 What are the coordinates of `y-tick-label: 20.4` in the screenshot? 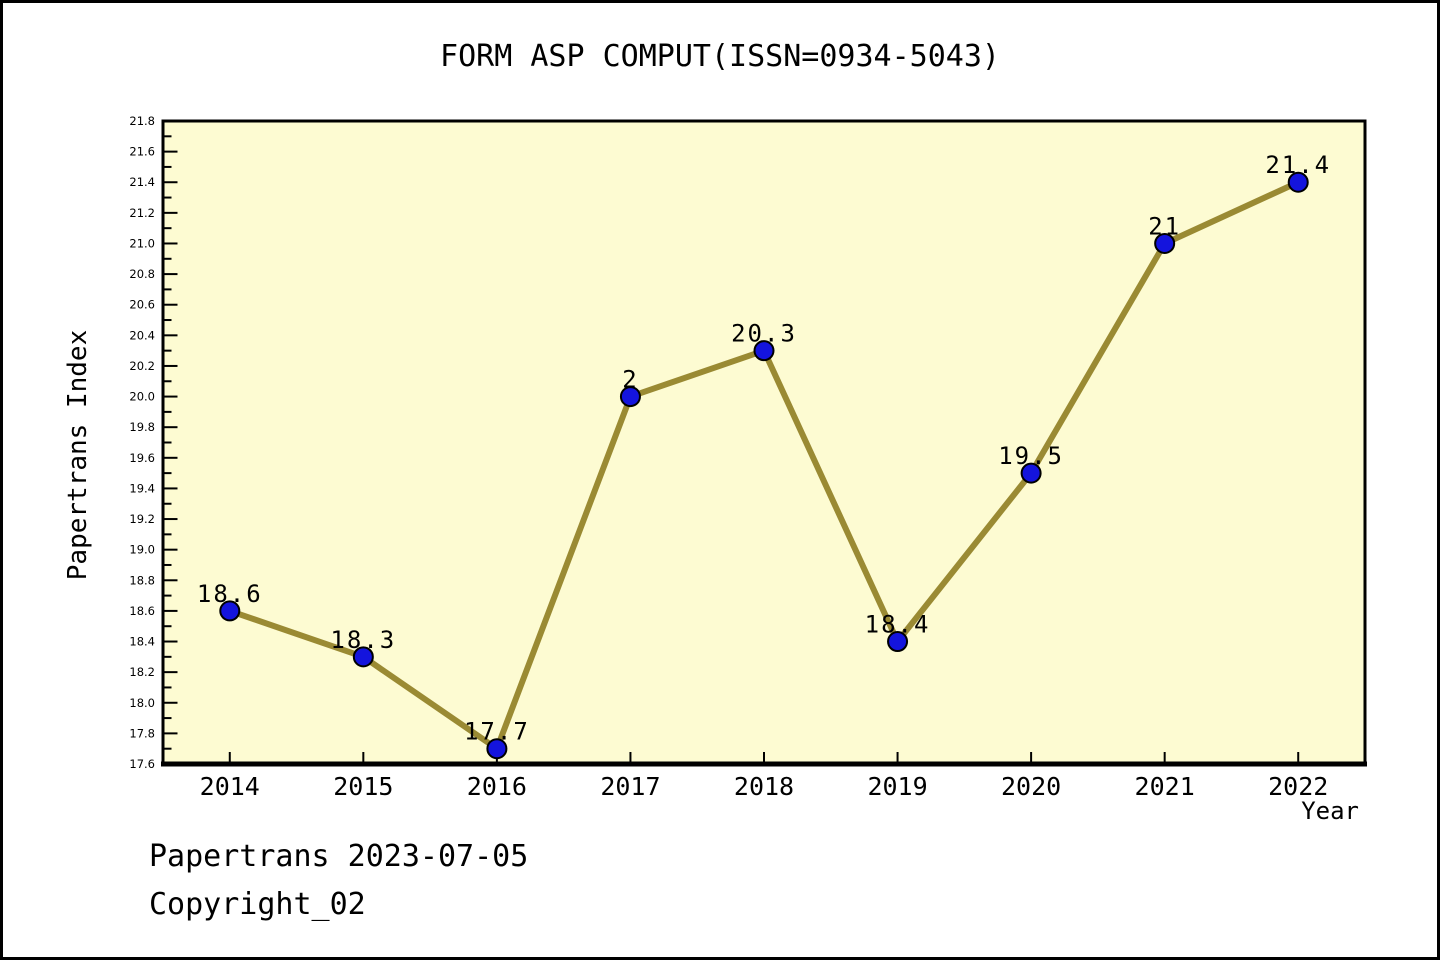 It's located at (142, 335).